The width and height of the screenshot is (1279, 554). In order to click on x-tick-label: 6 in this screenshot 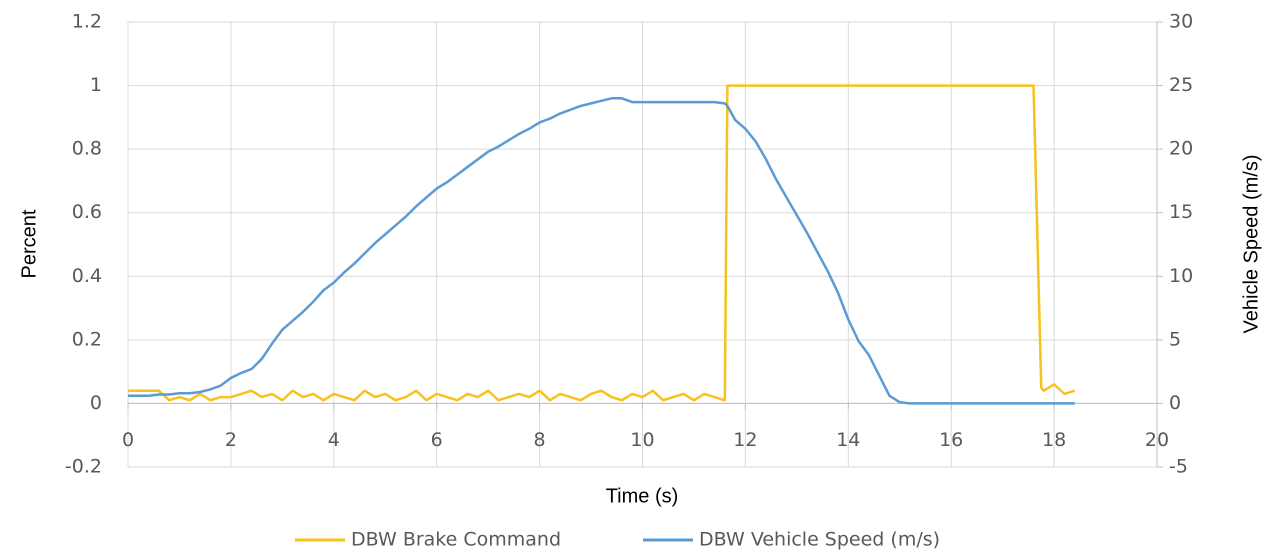, I will do `click(437, 440)`.